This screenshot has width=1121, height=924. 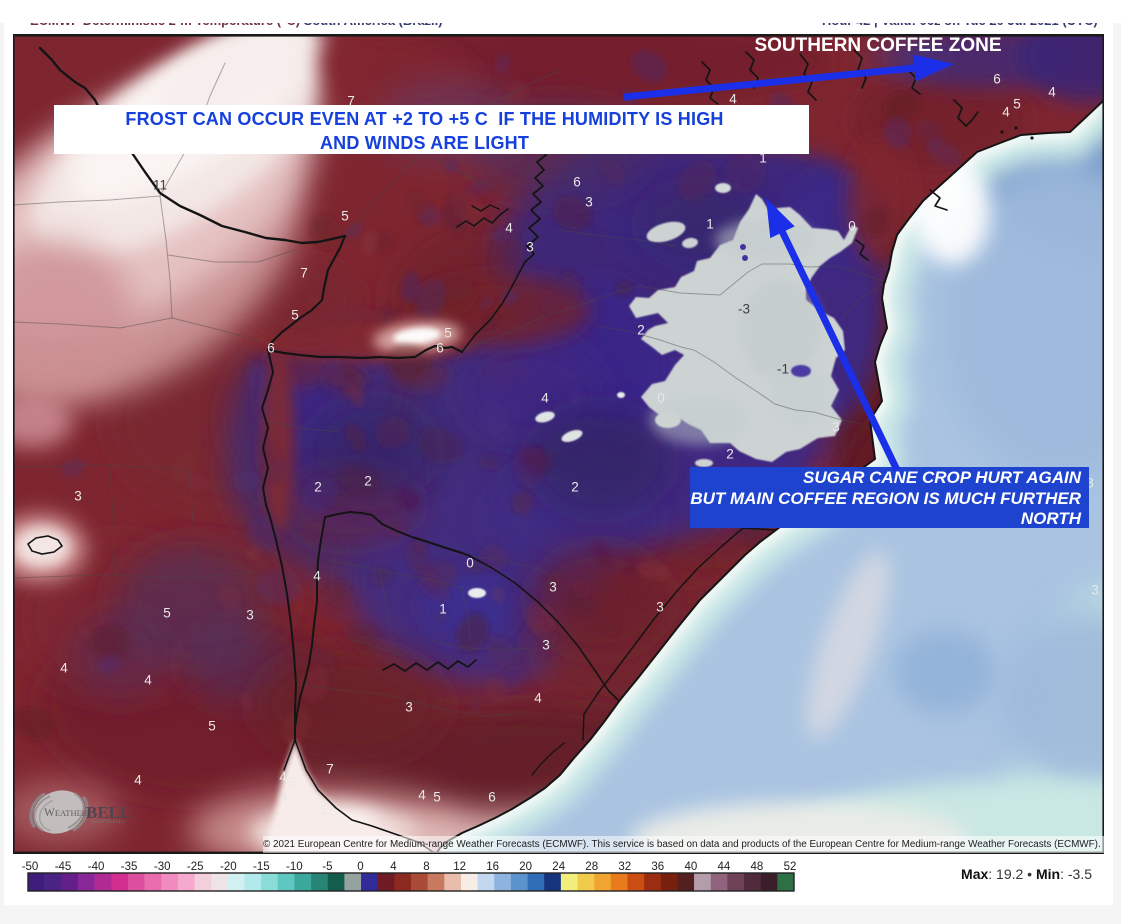 What do you see at coordinates (492, 867) in the screenshot?
I see `svg-text: 16` at bounding box center [492, 867].